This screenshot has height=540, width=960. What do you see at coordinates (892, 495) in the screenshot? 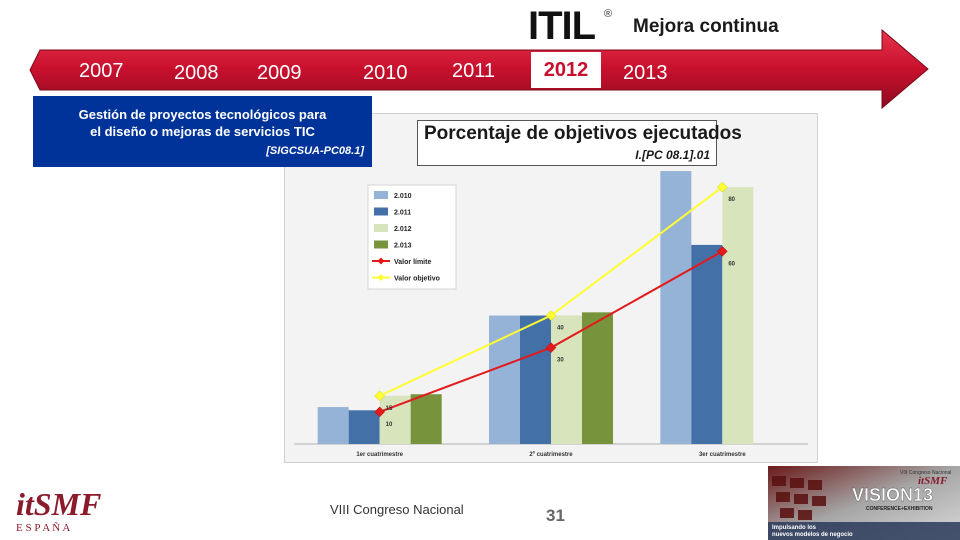
I see `banner-title: VISION13` at bounding box center [892, 495].